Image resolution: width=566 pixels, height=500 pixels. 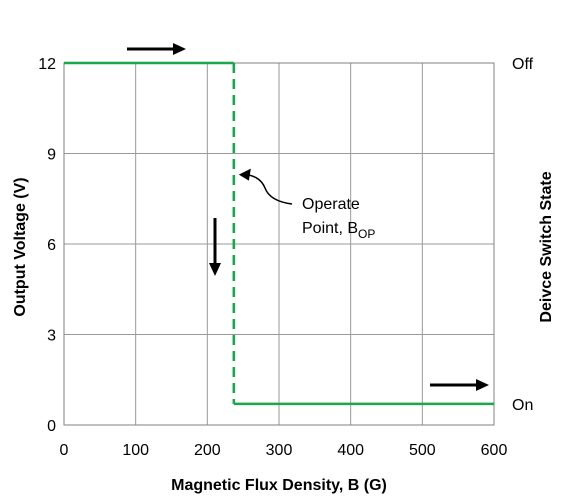 I want to click on y-axis-title: Output Voltage (V), so click(x=20, y=246).